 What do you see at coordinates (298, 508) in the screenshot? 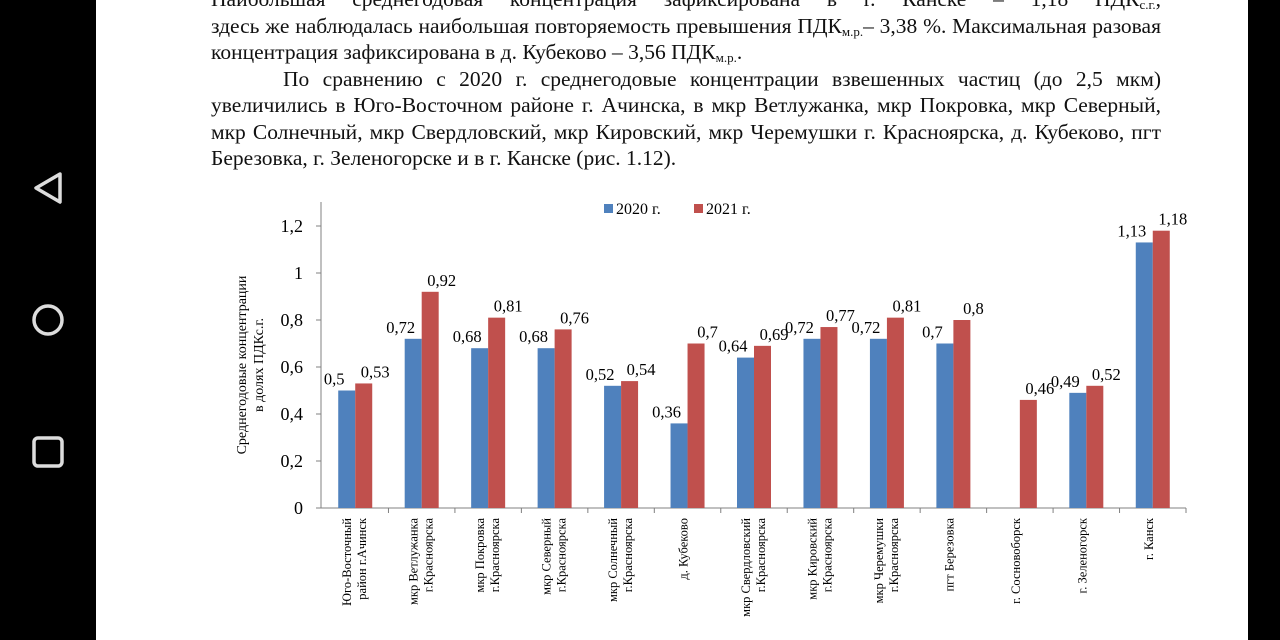
I see `y-tick-label: 0` at bounding box center [298, 508].